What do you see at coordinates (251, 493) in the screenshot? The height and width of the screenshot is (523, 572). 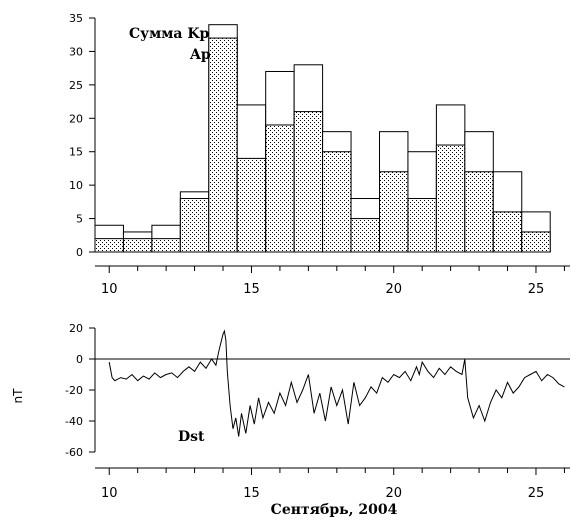 I see `dst-x-tick-label-15: 15` at bounding box center [251, 493].